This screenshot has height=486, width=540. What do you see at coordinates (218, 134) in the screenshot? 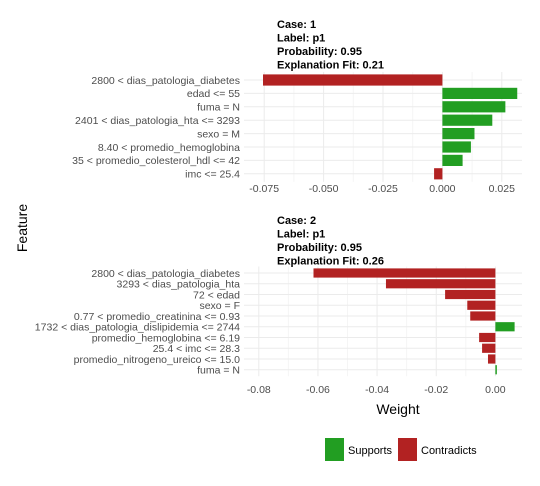
I see `feature-label: sexo = M` at bounding box center [218, 134].